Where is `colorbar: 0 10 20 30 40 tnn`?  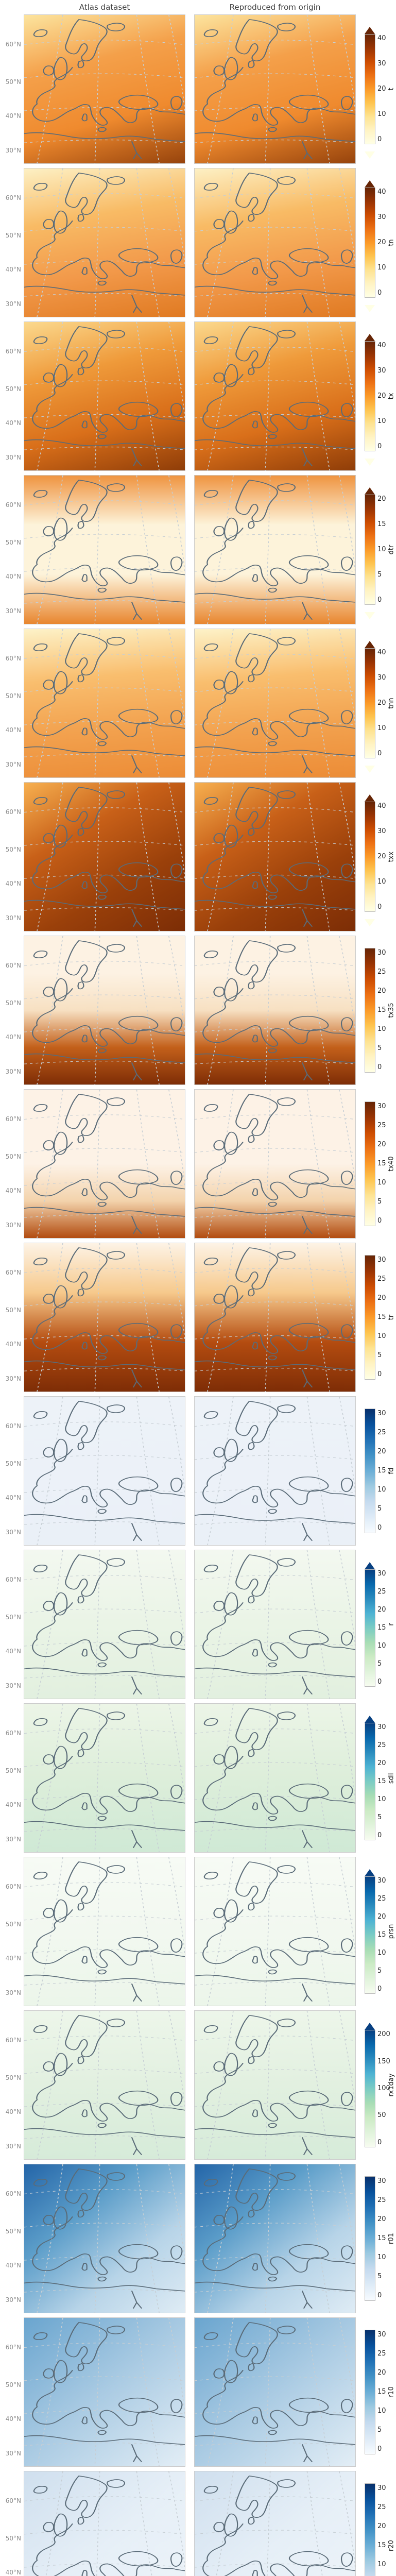 colorbar: 0 10 20 30 40 tnn is located at coordinates (378, 703).